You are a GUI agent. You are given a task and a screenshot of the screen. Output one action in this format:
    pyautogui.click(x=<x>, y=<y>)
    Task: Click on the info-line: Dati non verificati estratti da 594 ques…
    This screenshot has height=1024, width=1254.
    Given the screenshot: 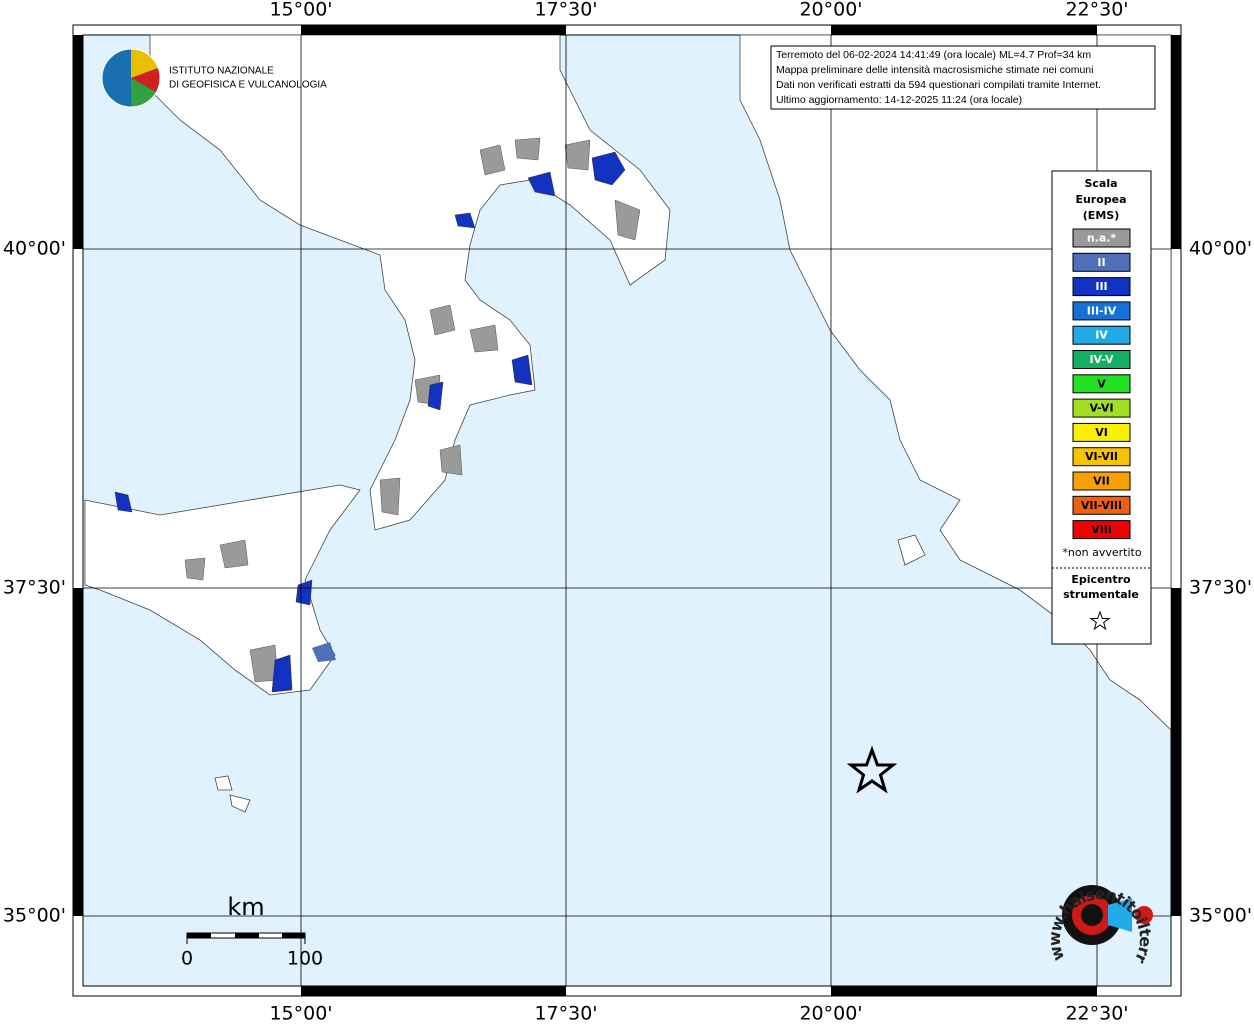 What is the action you would take?
    pyautogui.click(x=938, y=85)
    